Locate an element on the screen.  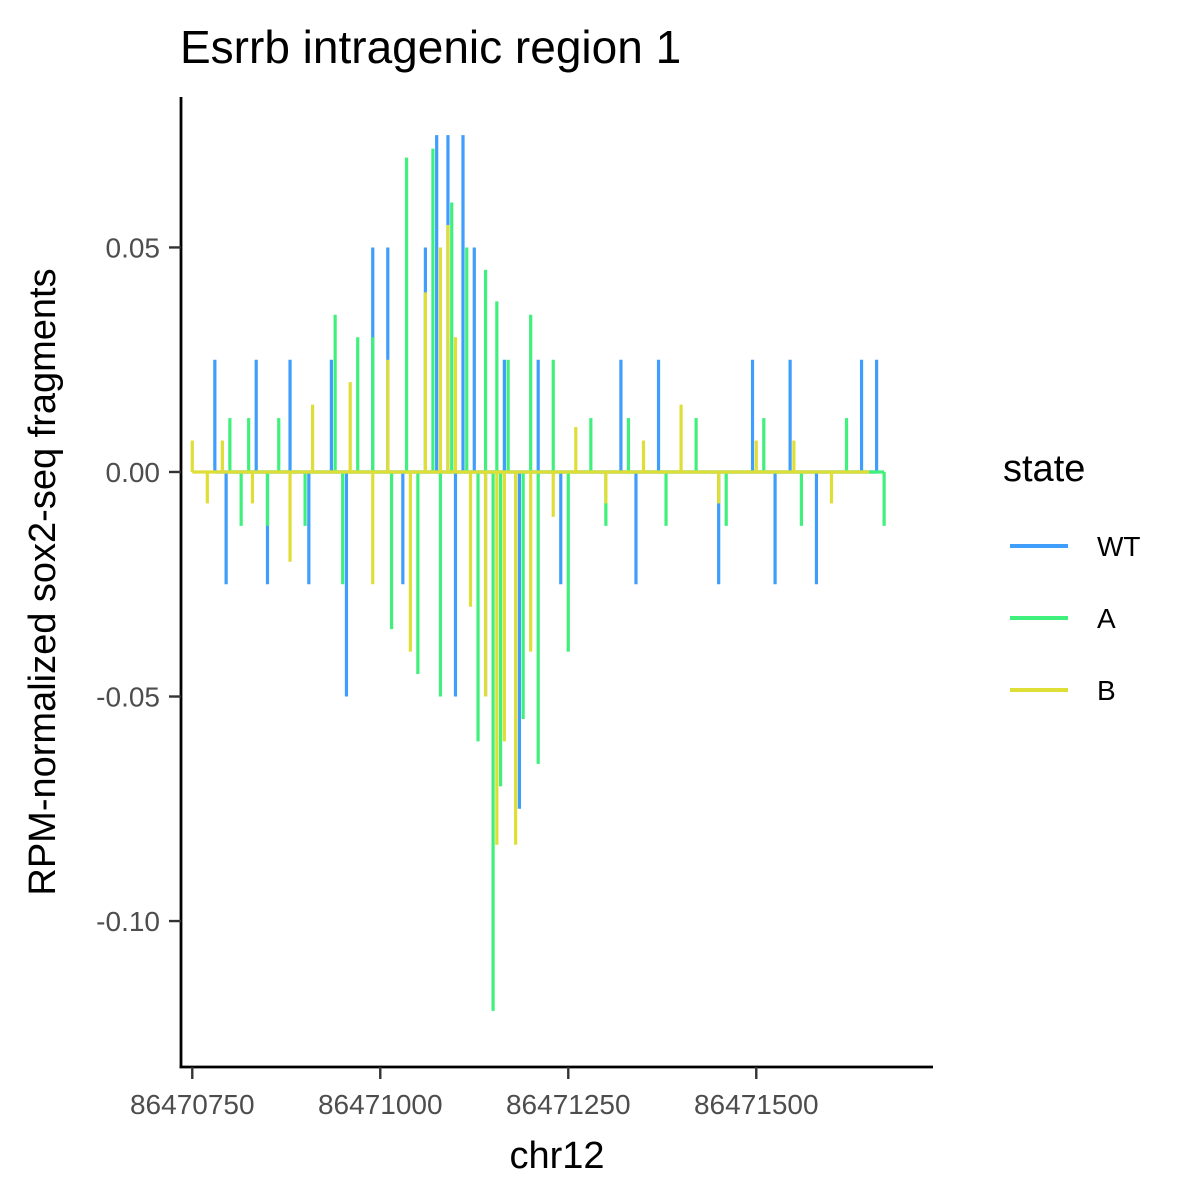
legend: state WT A B is located at coordinates (1072, 577).